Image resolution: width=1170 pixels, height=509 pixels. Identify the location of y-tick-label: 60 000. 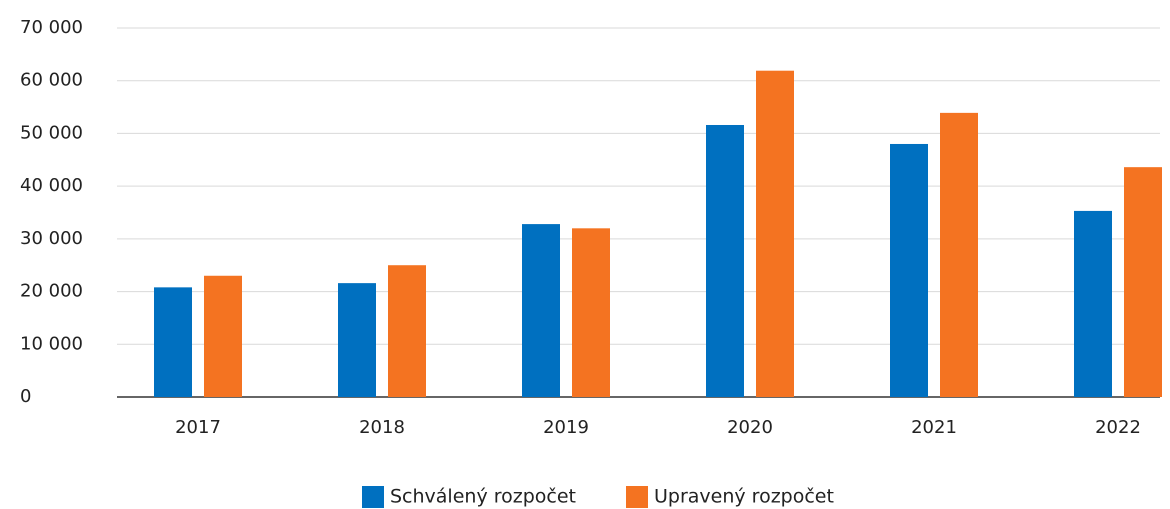
(51, 80).